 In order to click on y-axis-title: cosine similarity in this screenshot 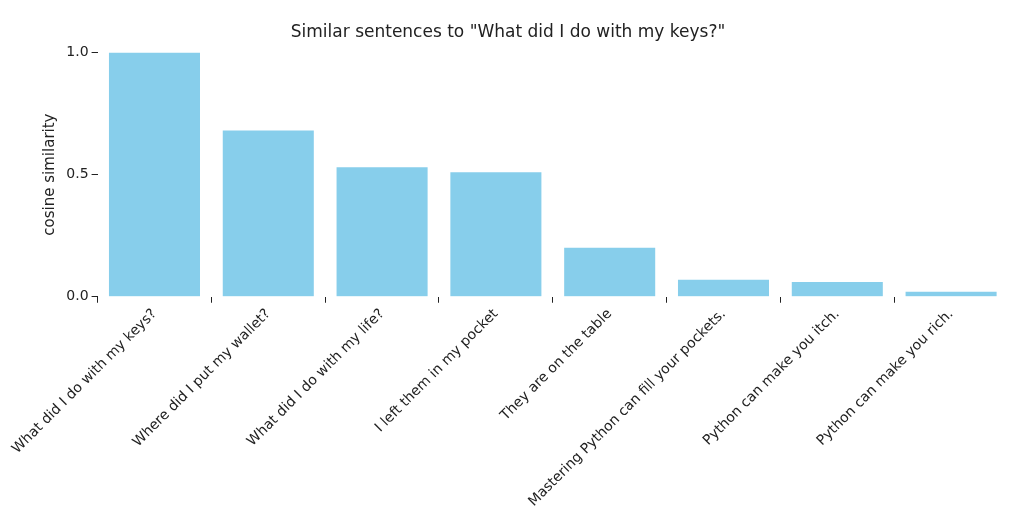, I will do `click(49, 174)`.